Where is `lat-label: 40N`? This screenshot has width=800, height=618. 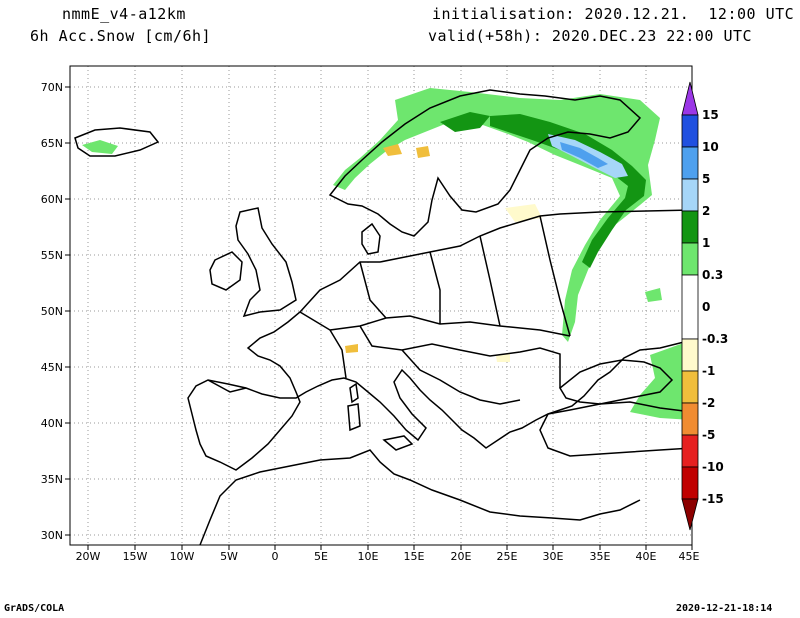 lat-label: 40N is located at coordinates (52, 423).